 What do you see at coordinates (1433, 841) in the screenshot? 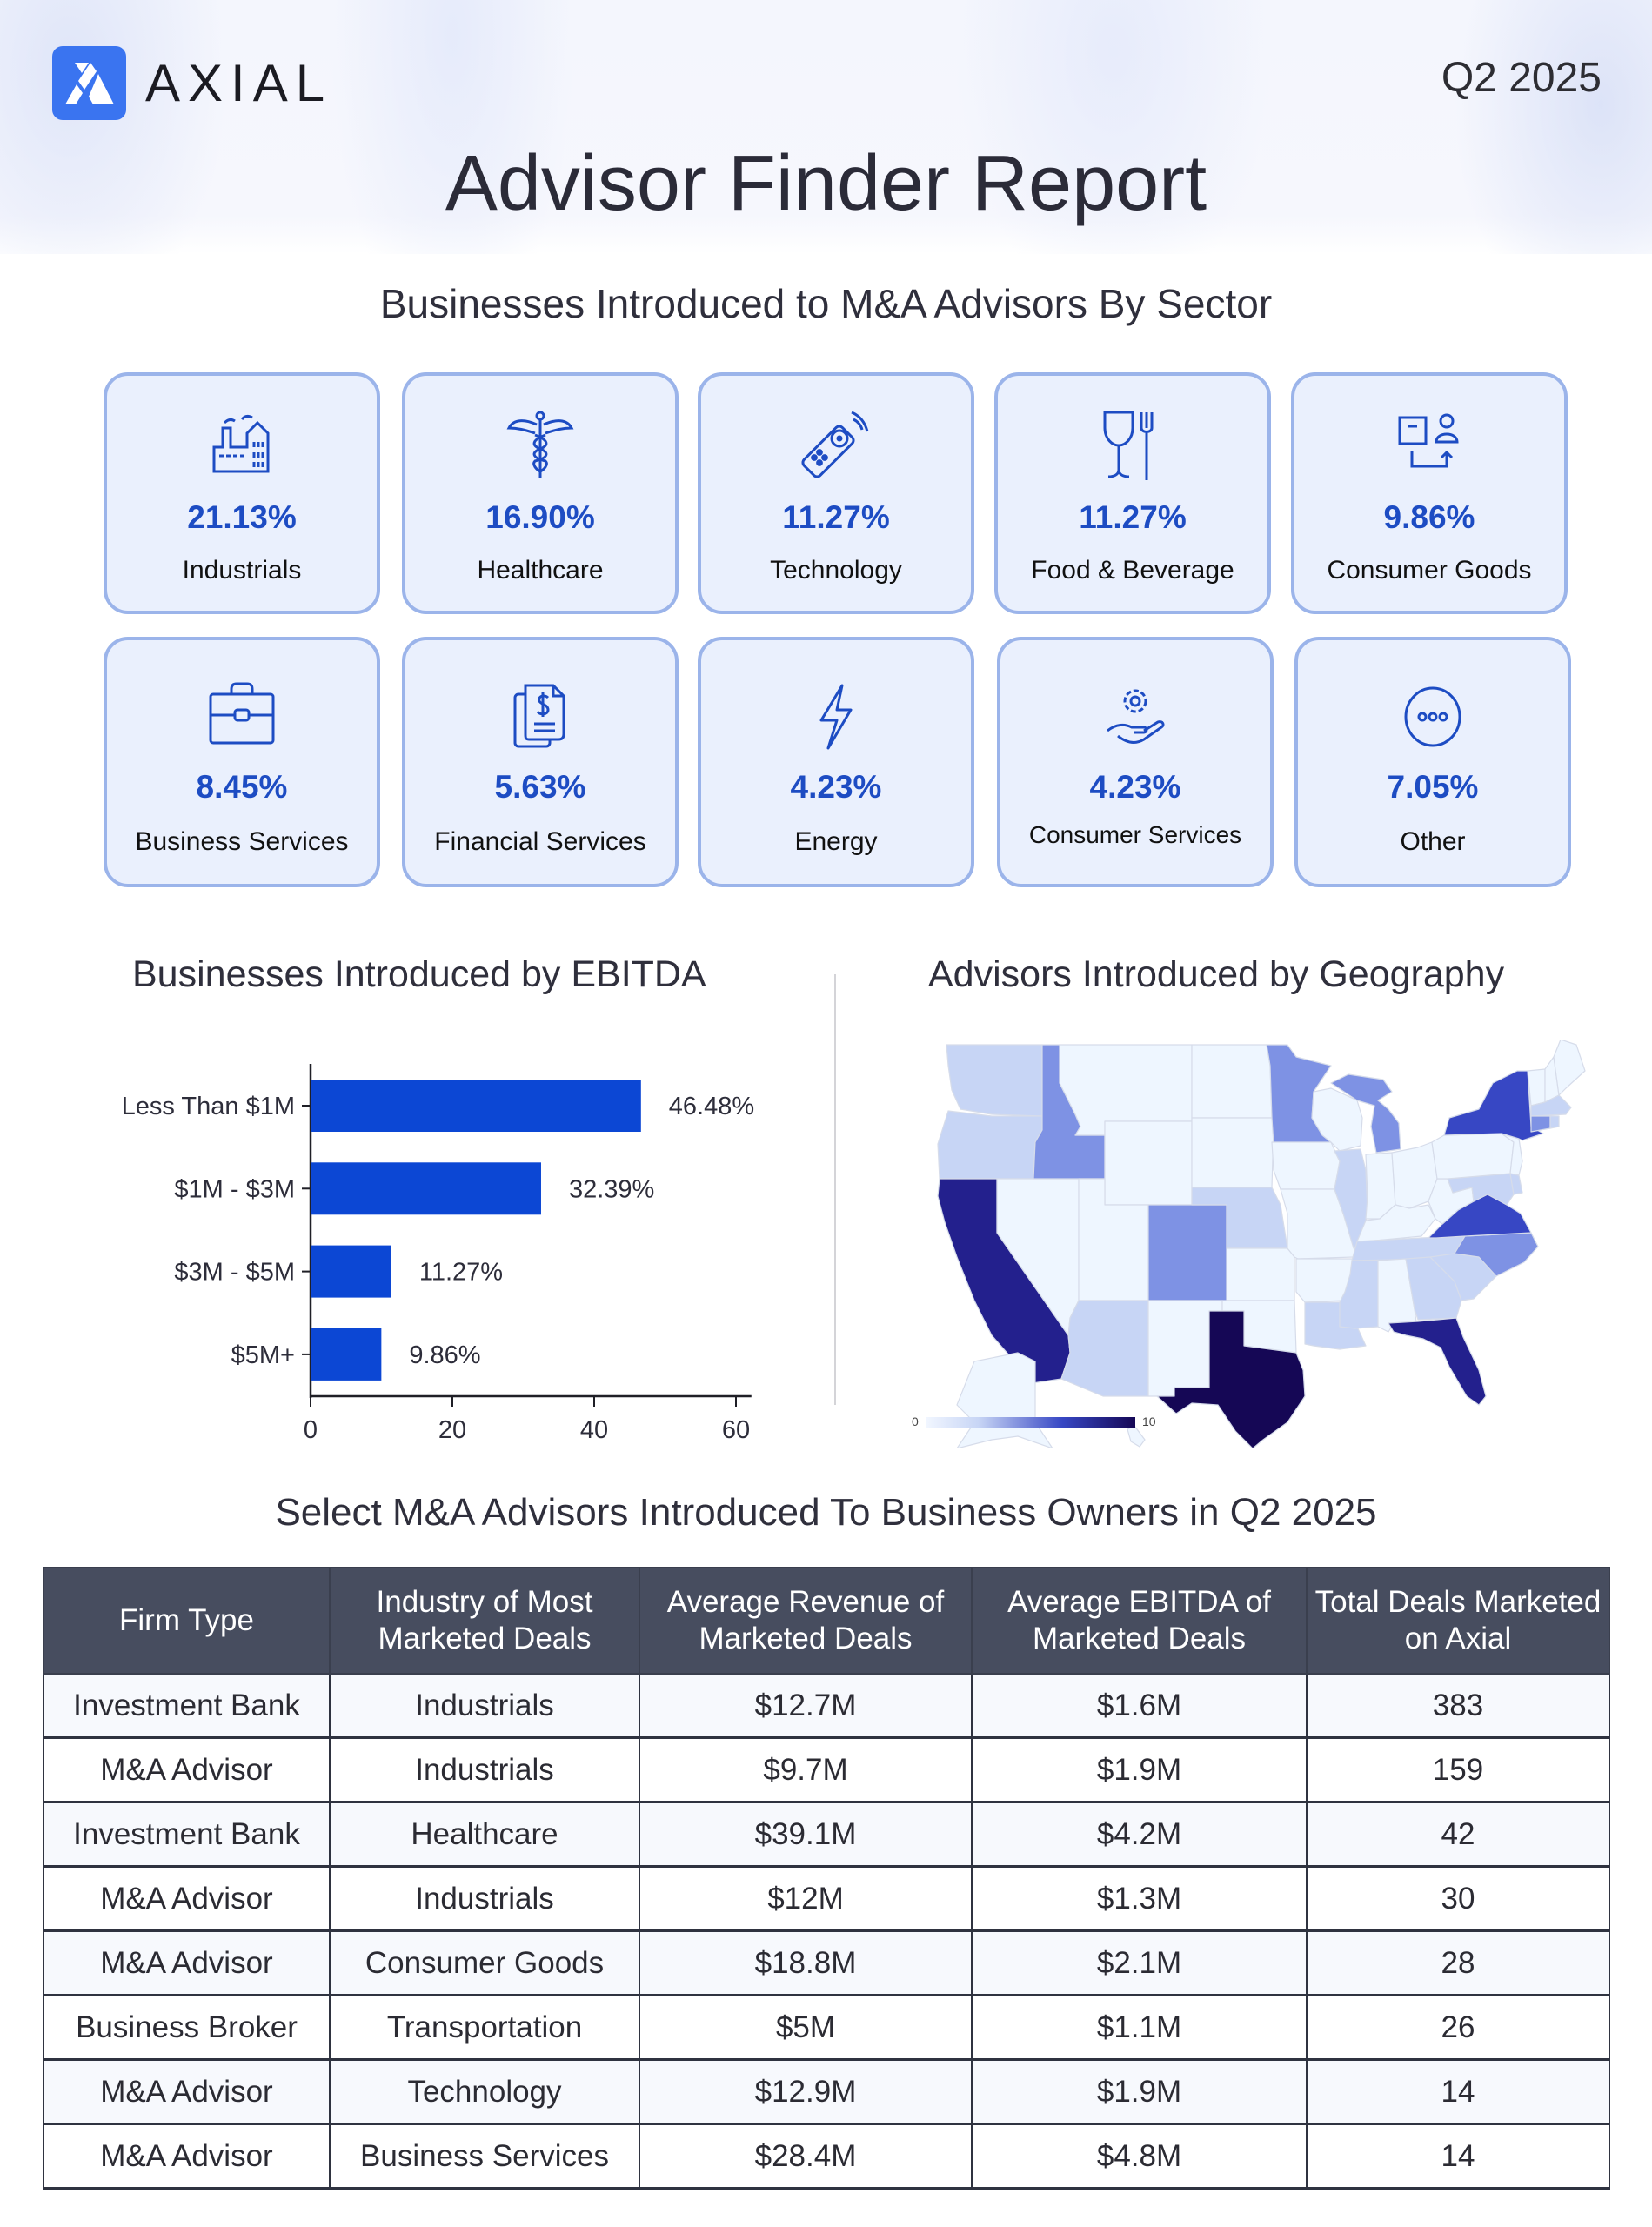
I see `sector-label: Other` at bounding box center [1433, 841].